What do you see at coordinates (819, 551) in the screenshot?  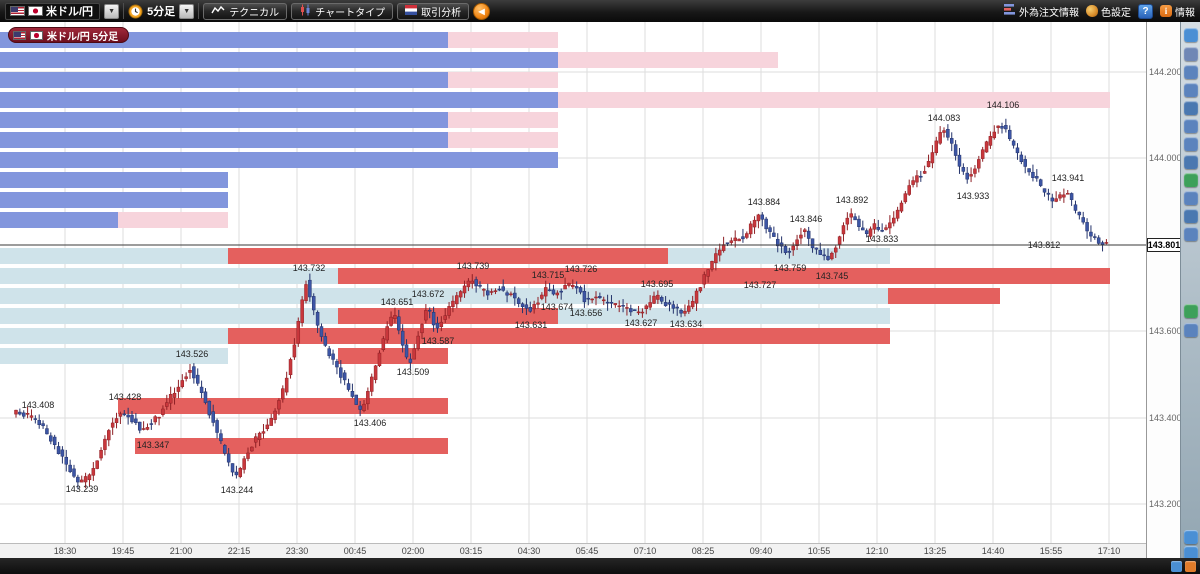 I see `x-axis-label: 10:55` at bounding box center [819, 551].